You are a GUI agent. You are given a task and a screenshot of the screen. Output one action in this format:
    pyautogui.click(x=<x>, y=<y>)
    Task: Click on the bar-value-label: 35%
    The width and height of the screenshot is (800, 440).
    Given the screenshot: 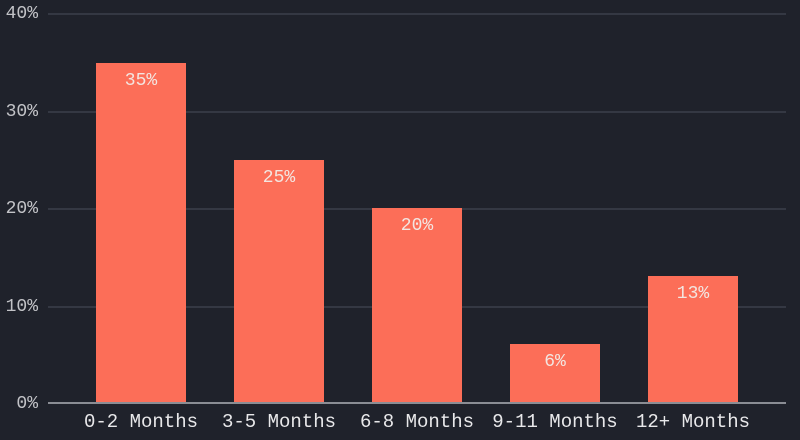 What is the action you would take?
    pyautogui.click(x=141, y=80)
    